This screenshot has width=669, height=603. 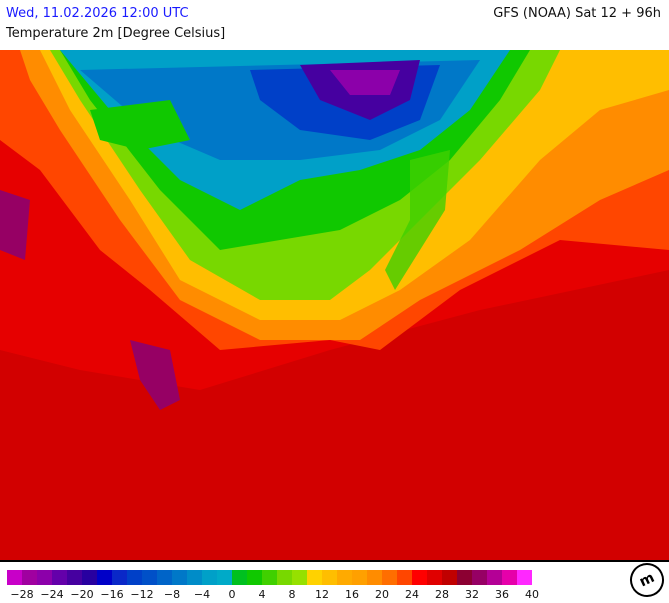 I want to click on parameter-title: Temperature 2m [Degree Celsius], so click(x=116, y=33).